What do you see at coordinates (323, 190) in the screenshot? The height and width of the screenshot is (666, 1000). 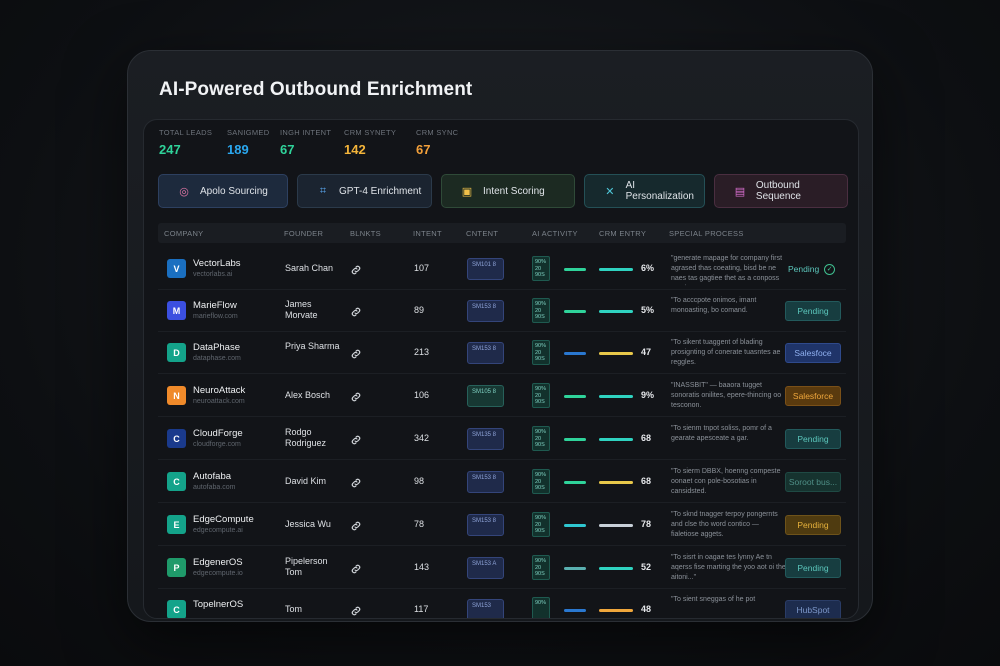 I see `circuit-icon: ⌗` at bounding box center [323, 190].